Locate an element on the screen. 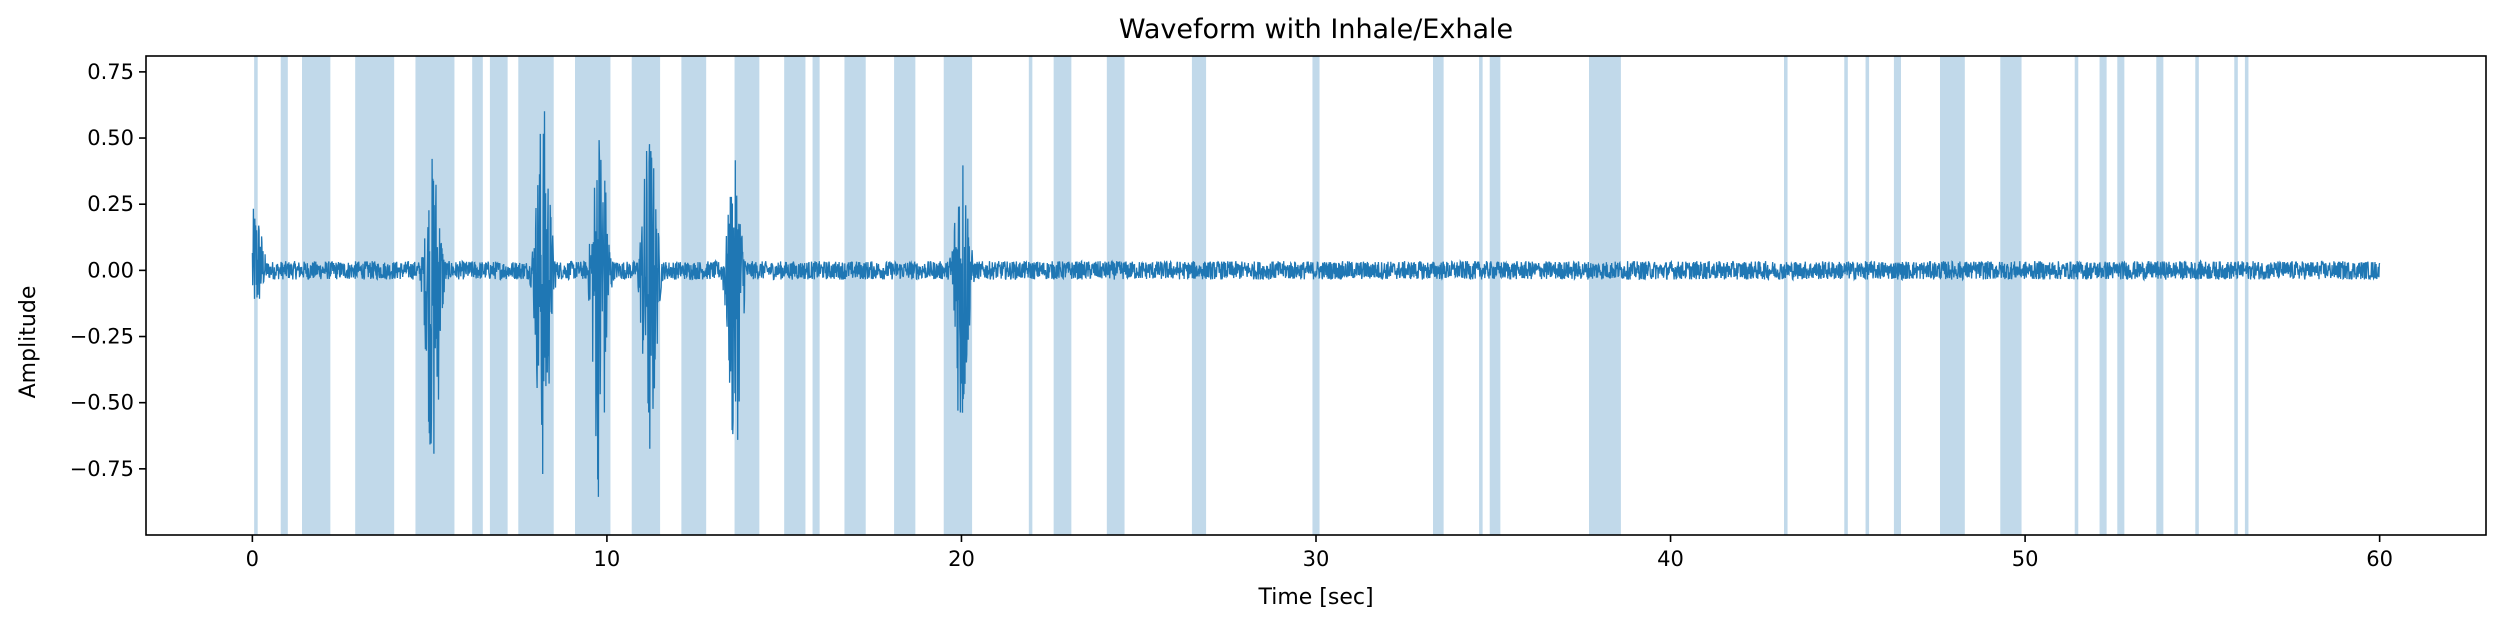 The image size is (2500, 627). x-tick-label-3: 30 is located at coordinates (1316, 559).